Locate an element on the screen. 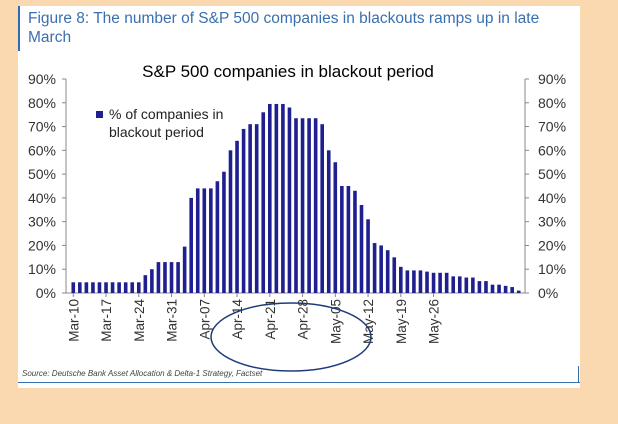 This screenshot has width=618, height=424. x-tick-label: Mar-24 is located at coordinates (139, 320).